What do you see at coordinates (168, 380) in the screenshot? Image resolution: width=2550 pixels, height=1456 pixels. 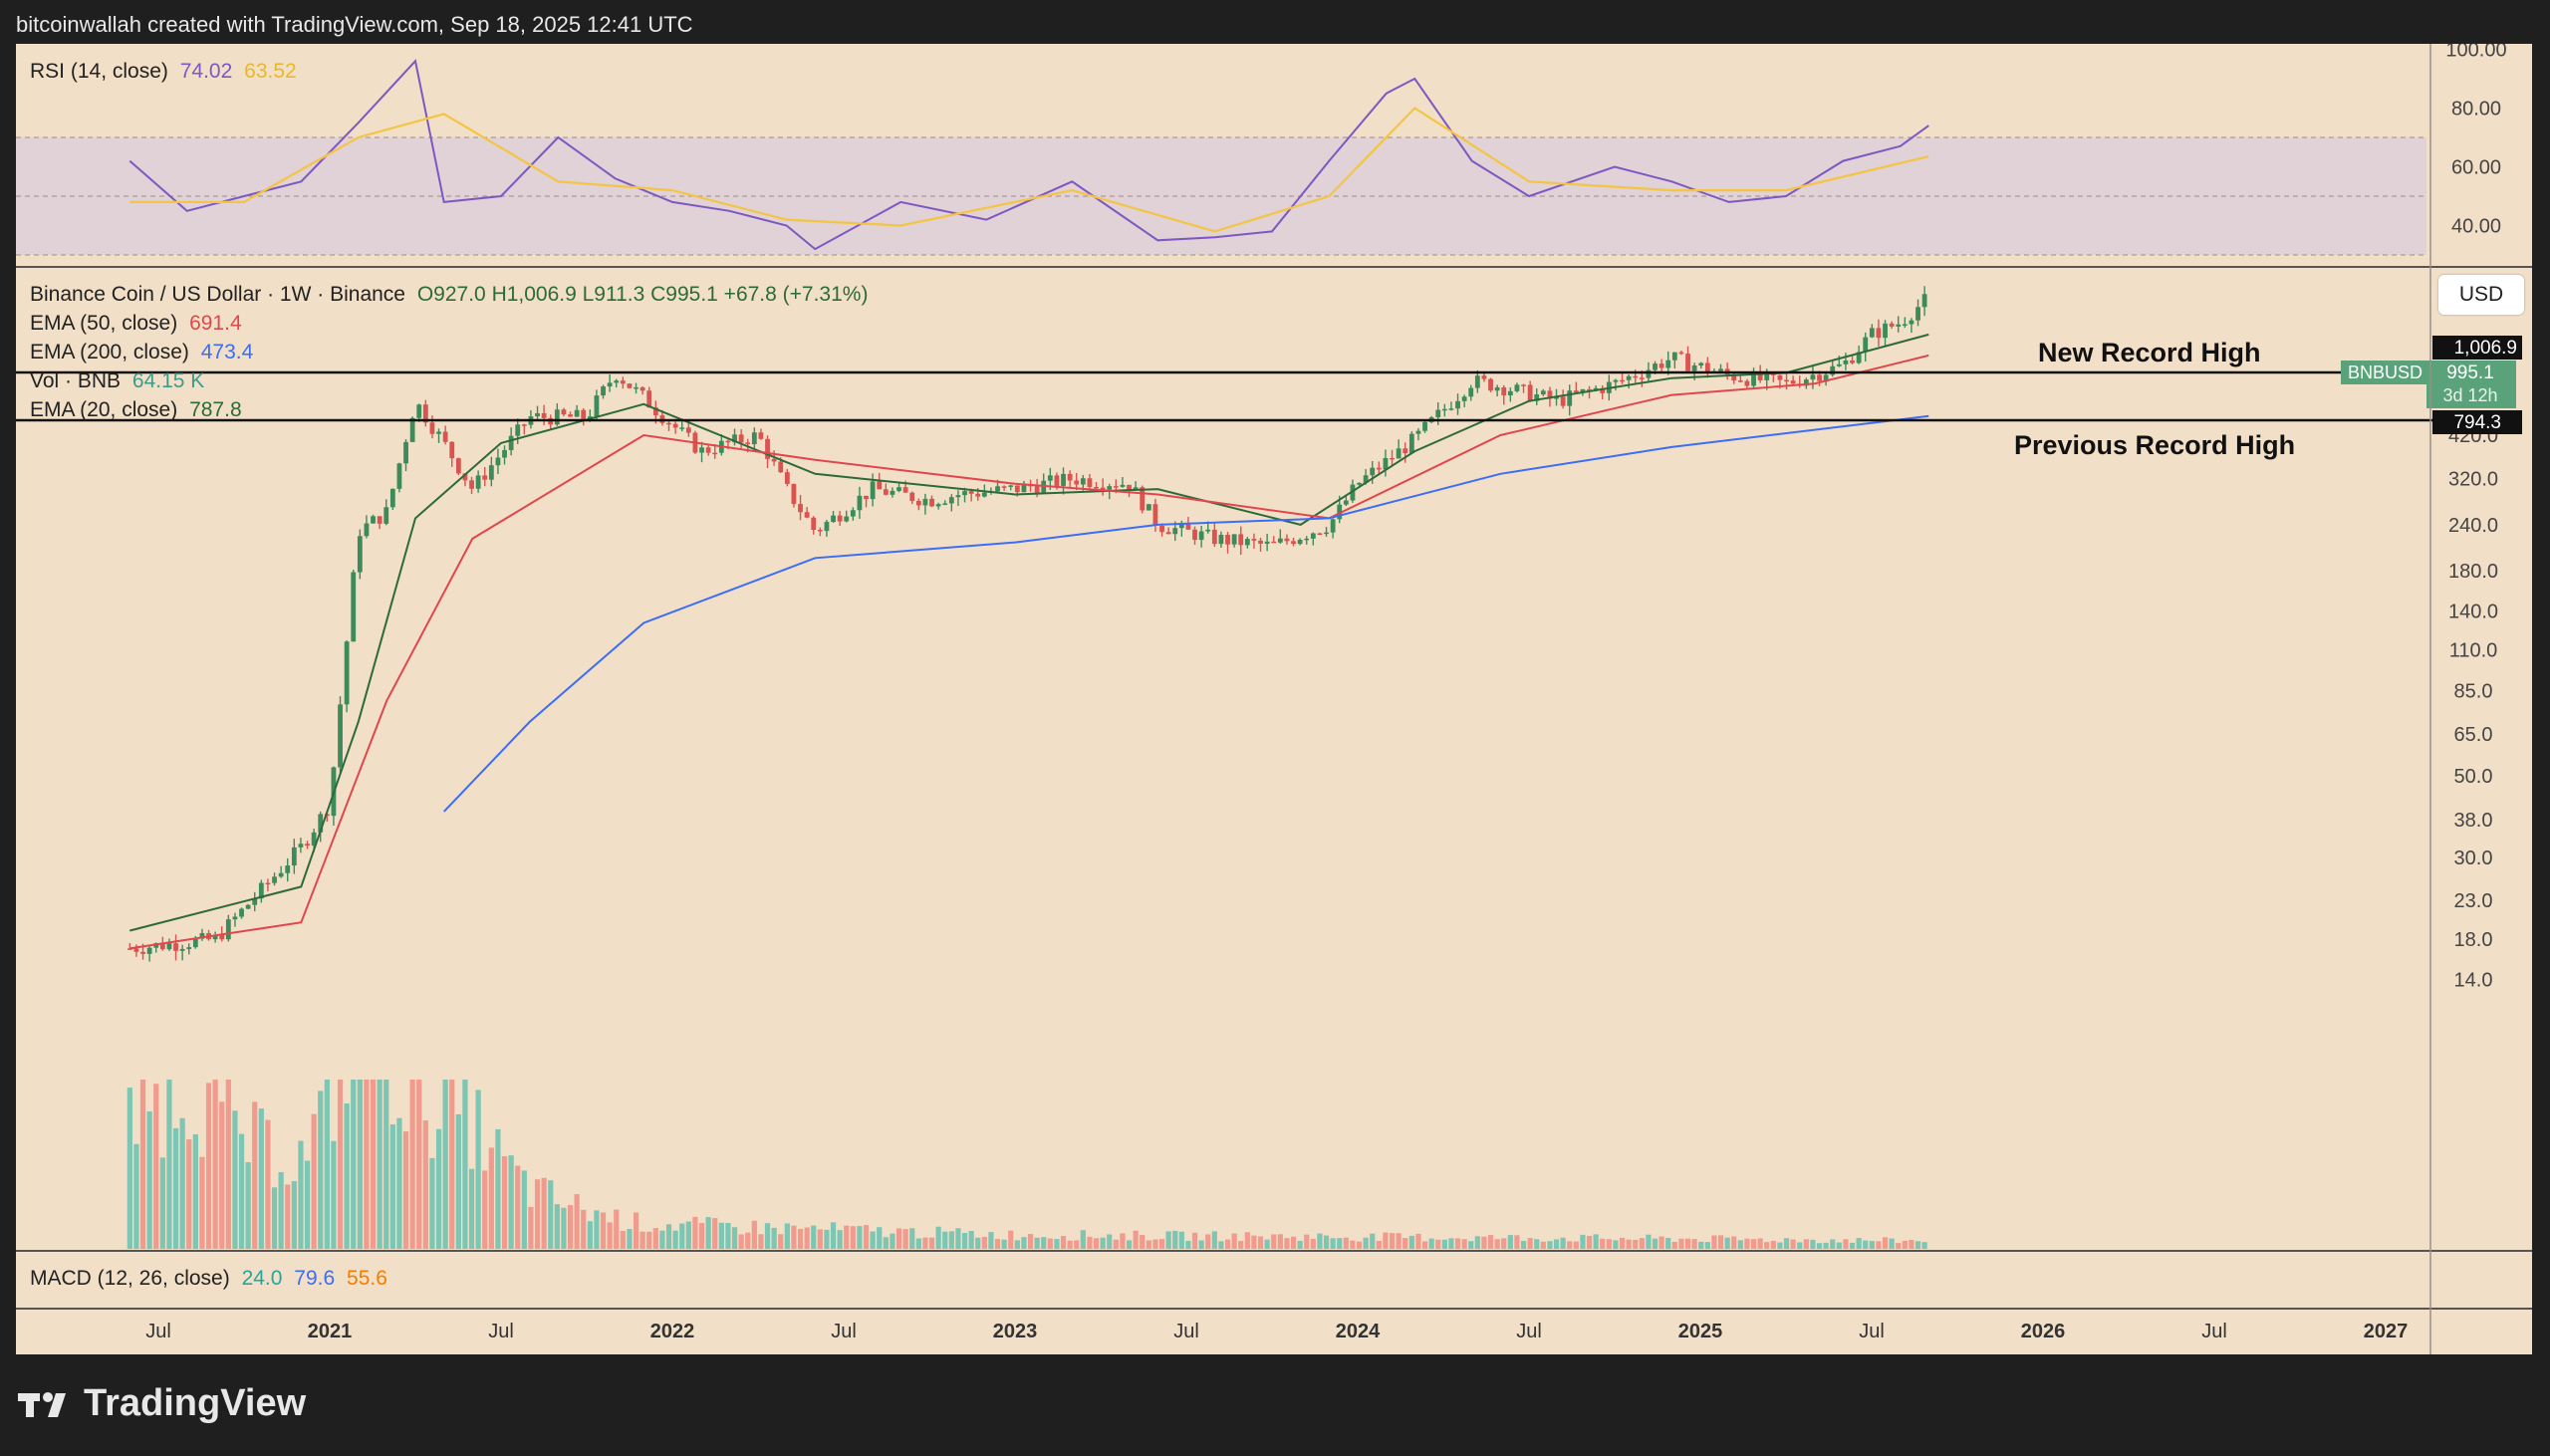 I see `vol-legend-value: 64.15 K` at bounding box center [168, 380].